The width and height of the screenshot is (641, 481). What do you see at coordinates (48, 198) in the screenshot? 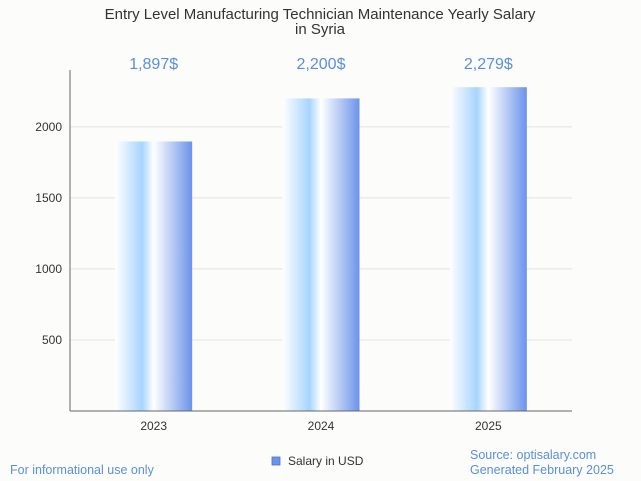
I see `y-tick-label: 1500` at bounding box center [48, 198].